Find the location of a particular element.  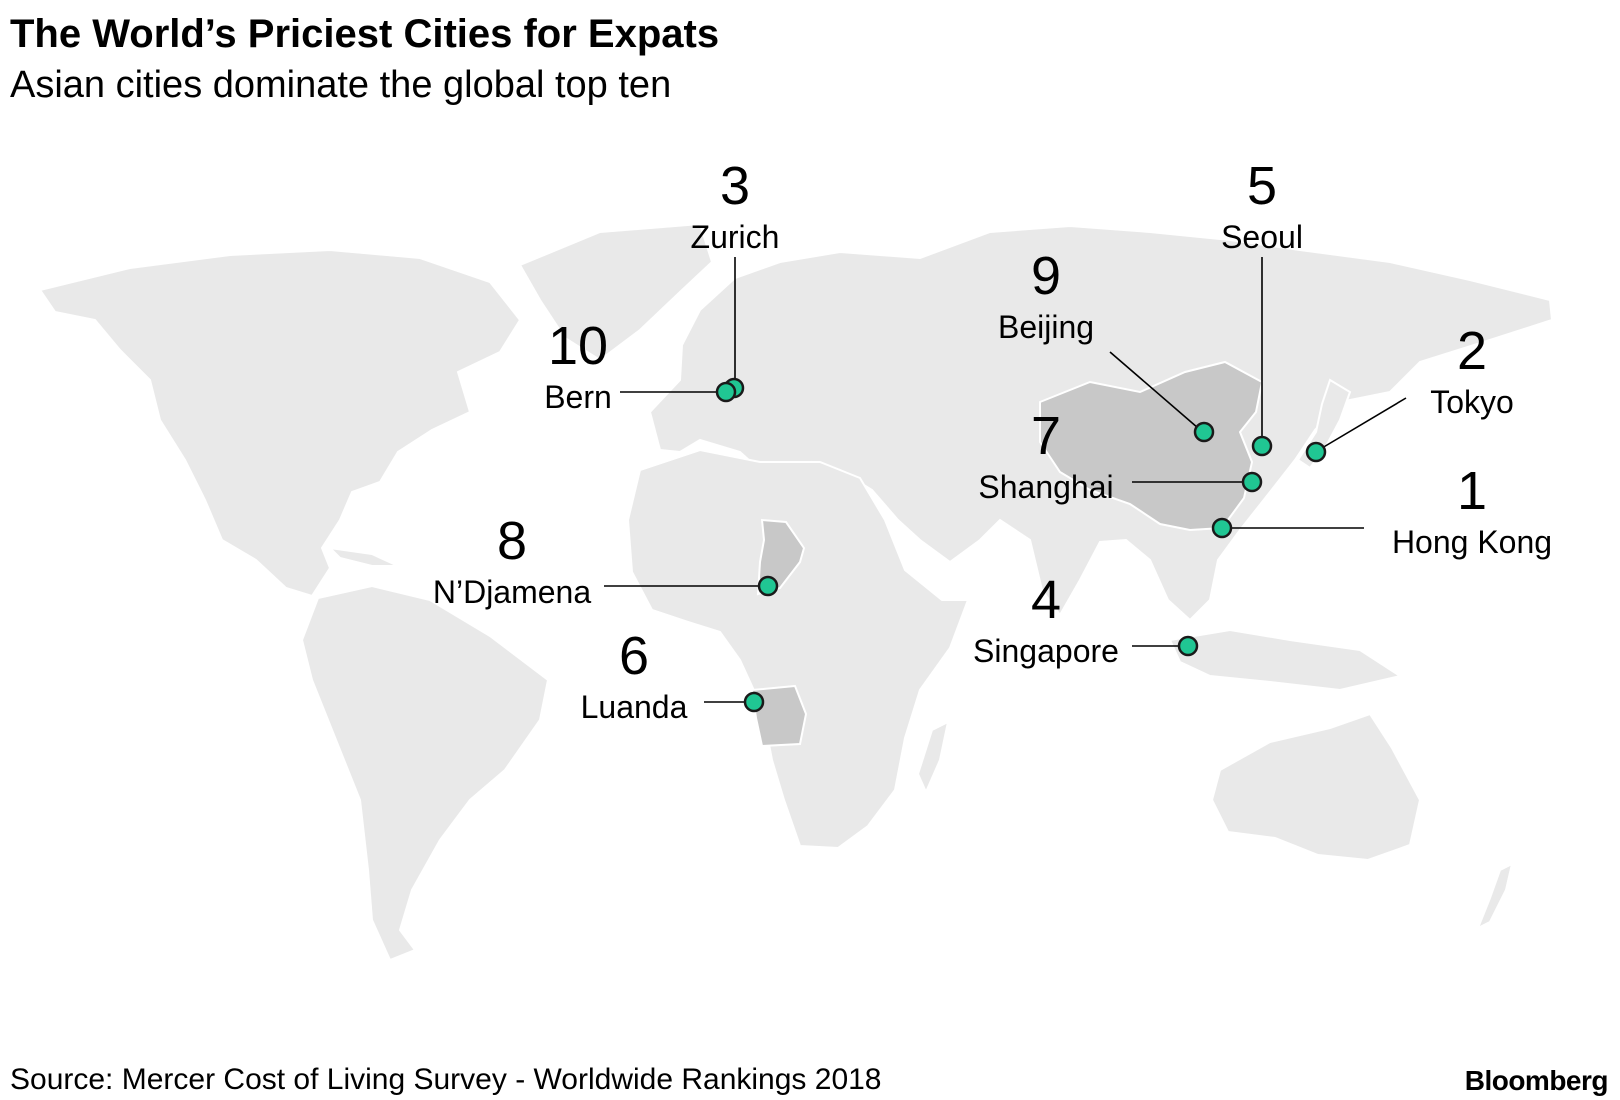

city-rank-zurich: 3 is located at coordinates (735, 186).